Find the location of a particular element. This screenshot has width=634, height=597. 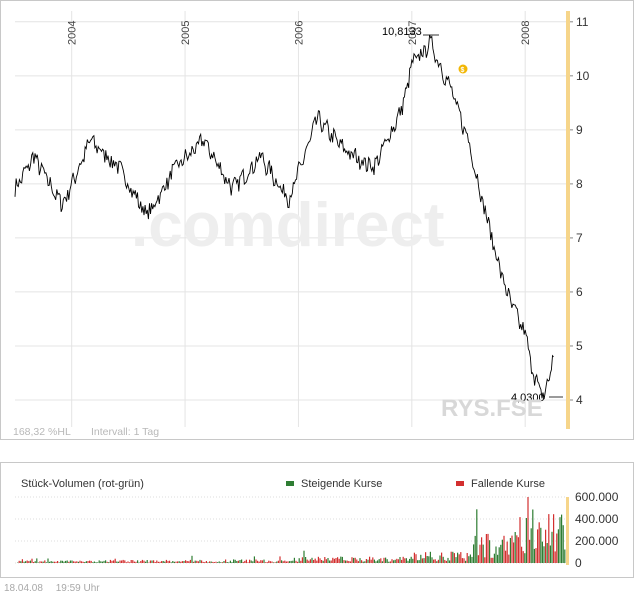

volume-y-tick-label: 400.000 is located at coordinates (597, 519).